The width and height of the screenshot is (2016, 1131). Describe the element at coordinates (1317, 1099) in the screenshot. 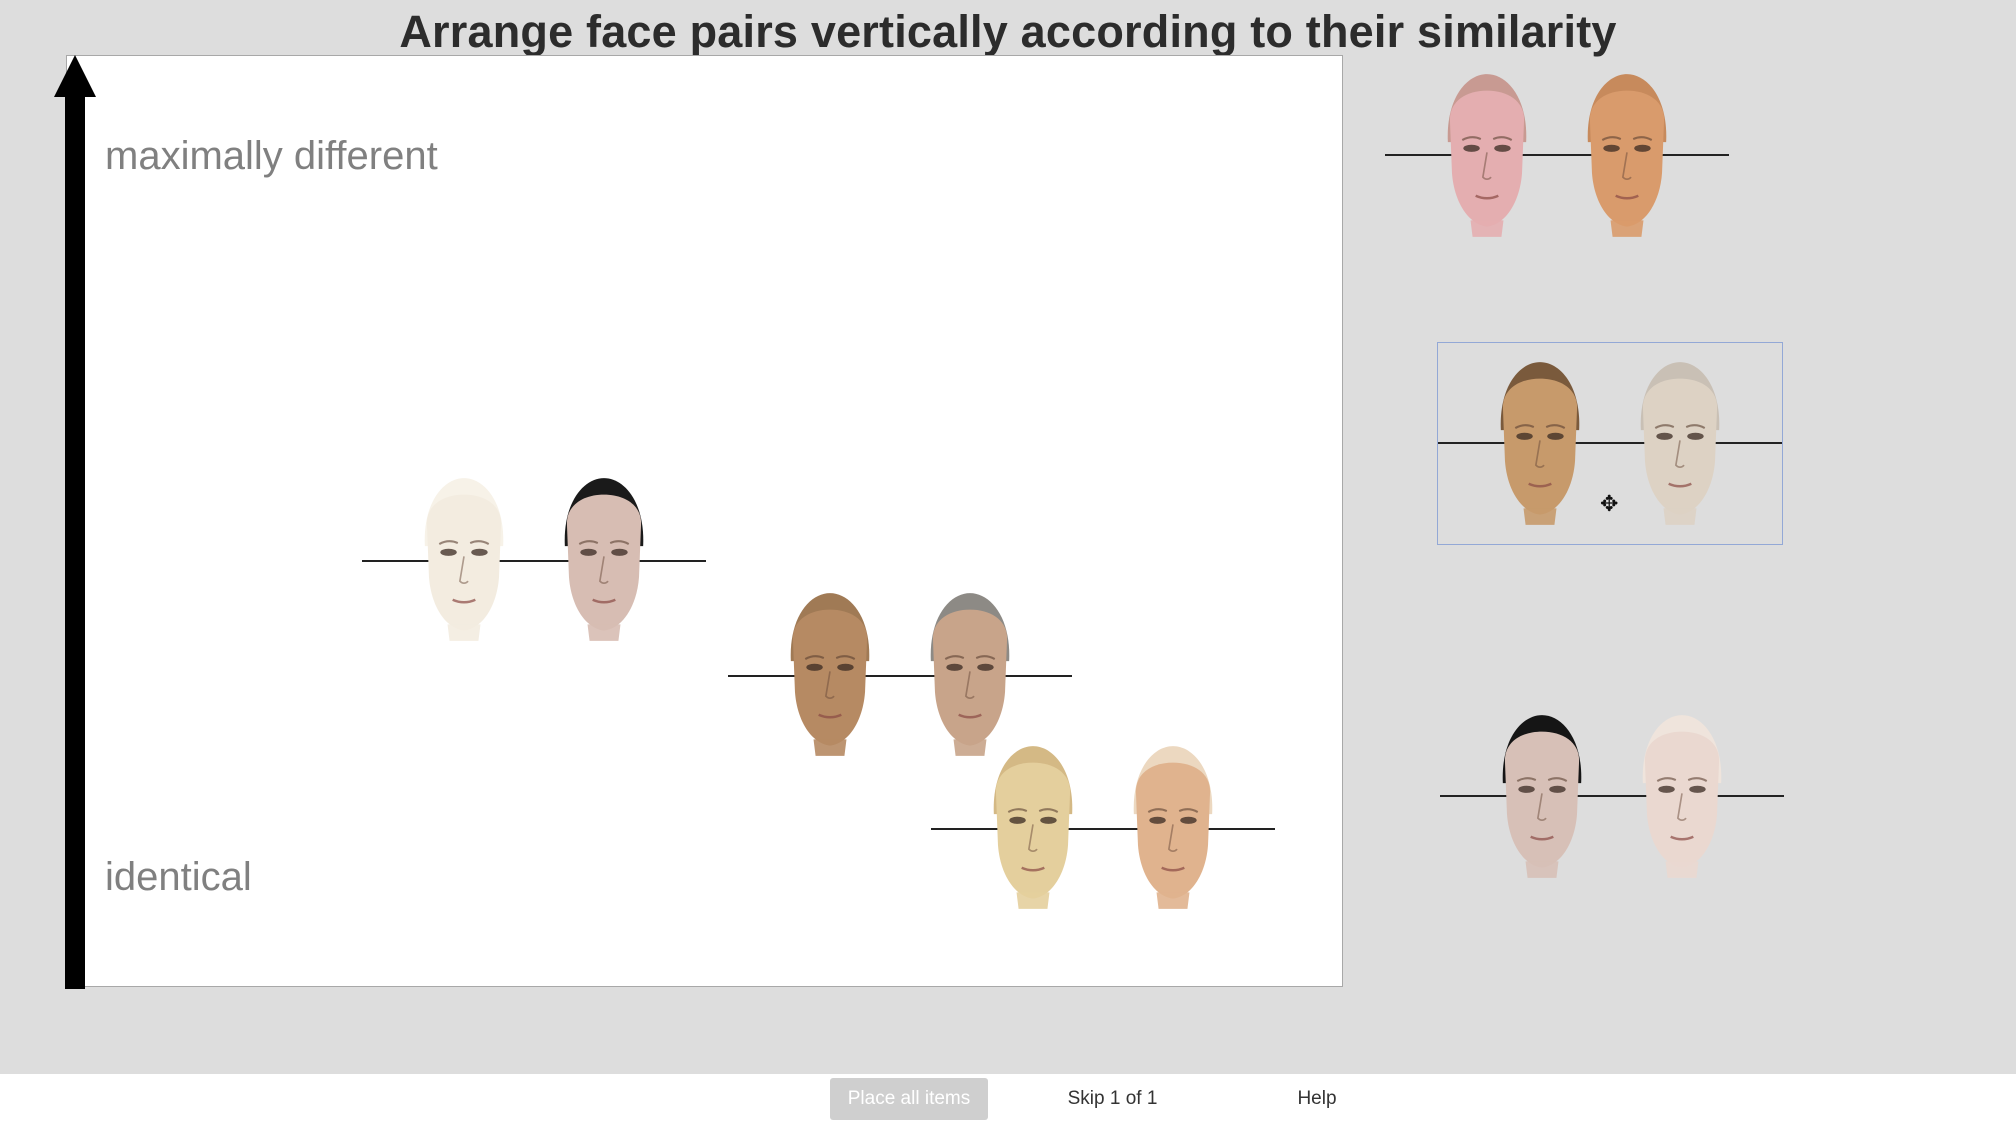

I see `help-button: Help` at that location.